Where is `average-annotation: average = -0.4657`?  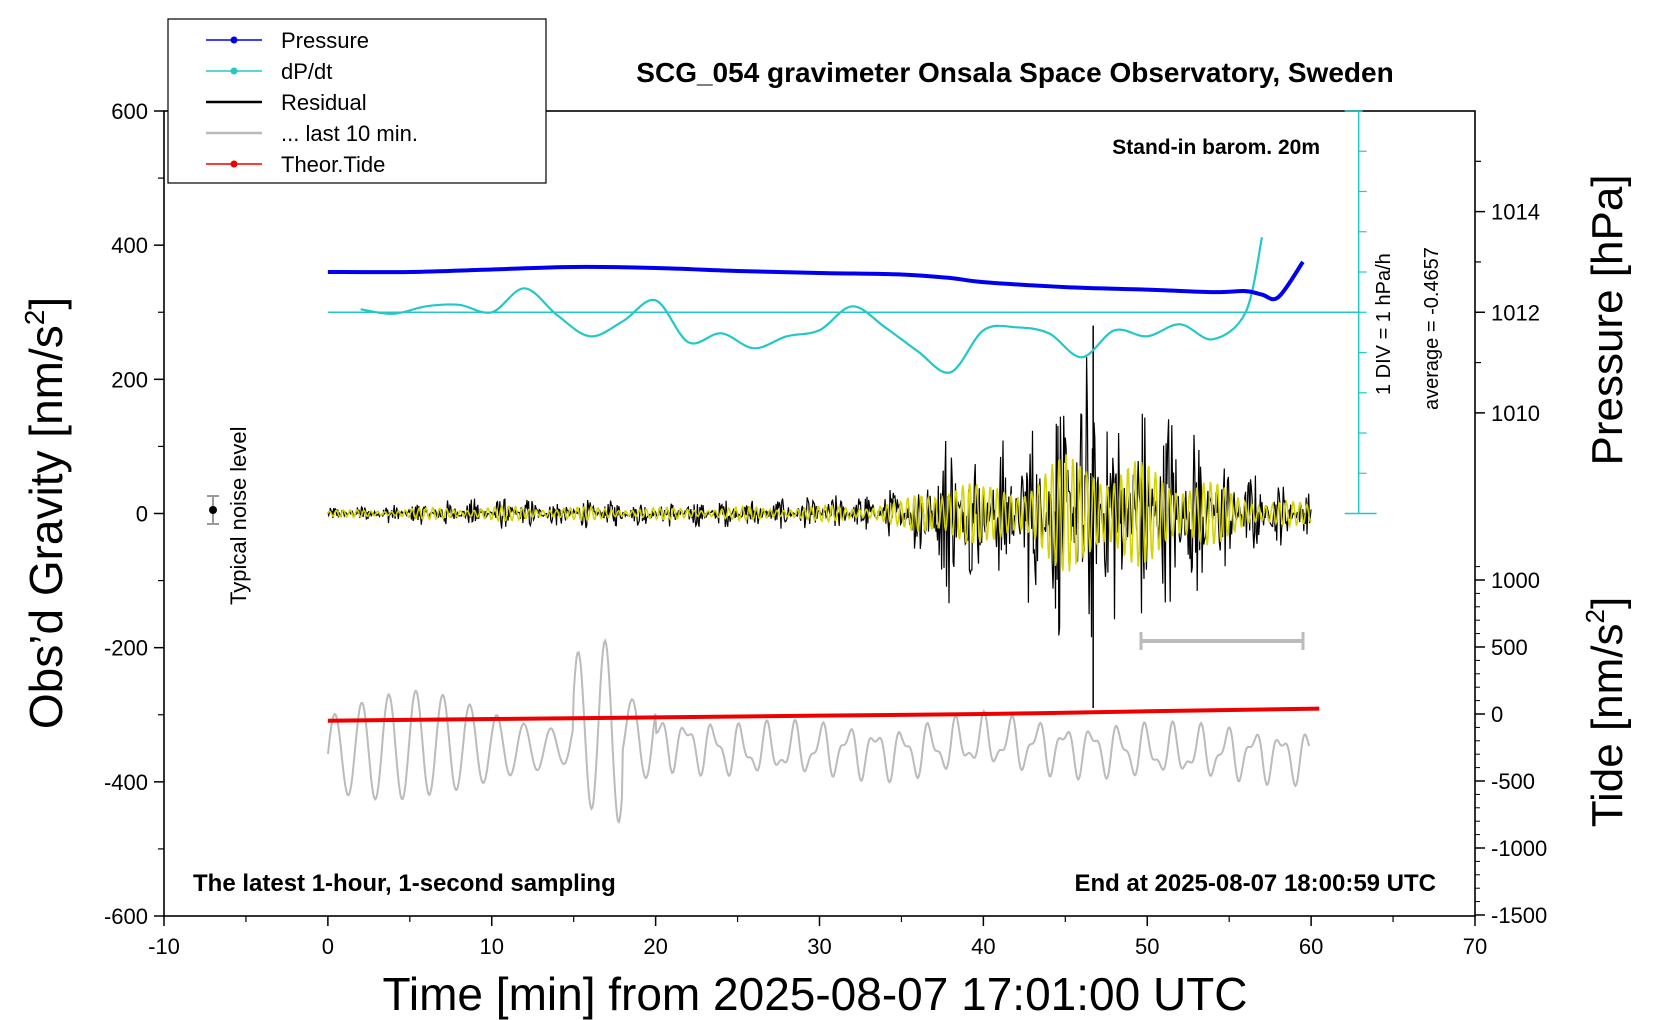
average-annotation: average = -0.4657 is located at coordinates (1432, 328).